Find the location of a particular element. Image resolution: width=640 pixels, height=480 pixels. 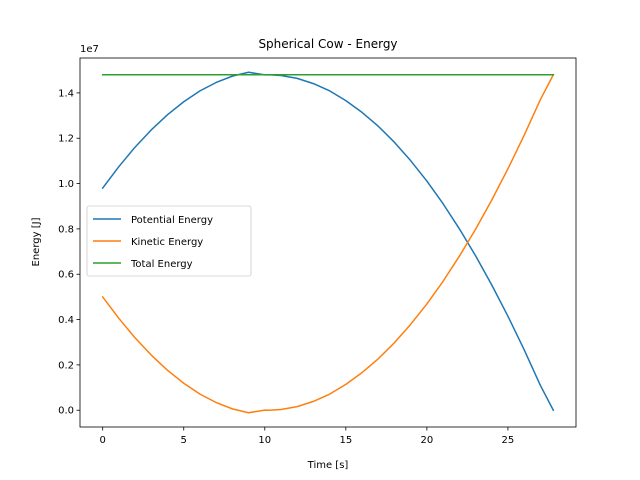

x-axis-label: Time [s] is located at coordinates (328, 465).